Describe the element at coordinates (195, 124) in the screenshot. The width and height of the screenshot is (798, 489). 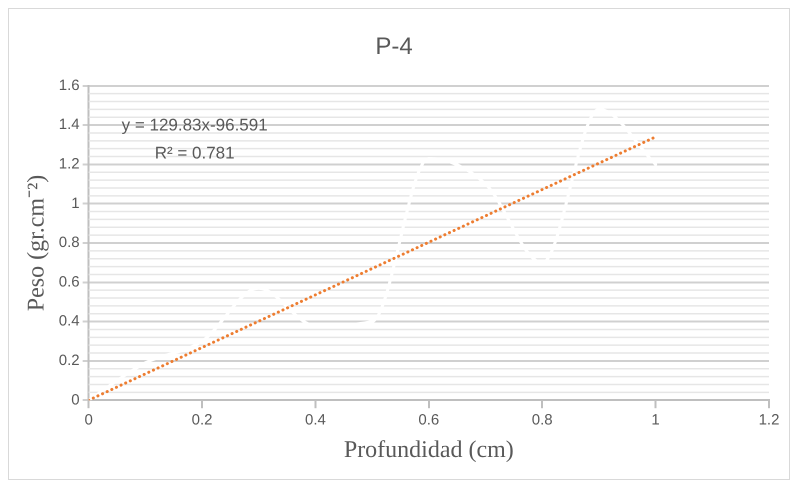
I see `annotation: y = 129.83x-96.591` at that location.